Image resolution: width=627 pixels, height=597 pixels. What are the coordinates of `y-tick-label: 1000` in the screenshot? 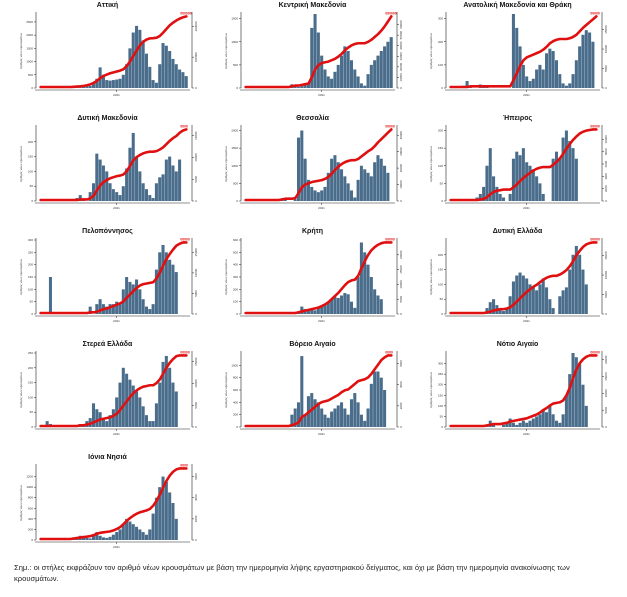 It's located at (234, 166).